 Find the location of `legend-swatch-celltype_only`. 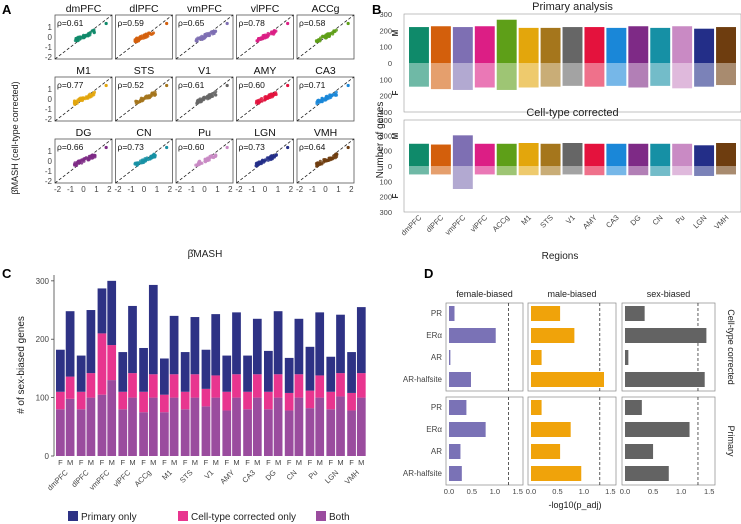

legend-swatch-celltype_only is located at coordinates (183, 516).